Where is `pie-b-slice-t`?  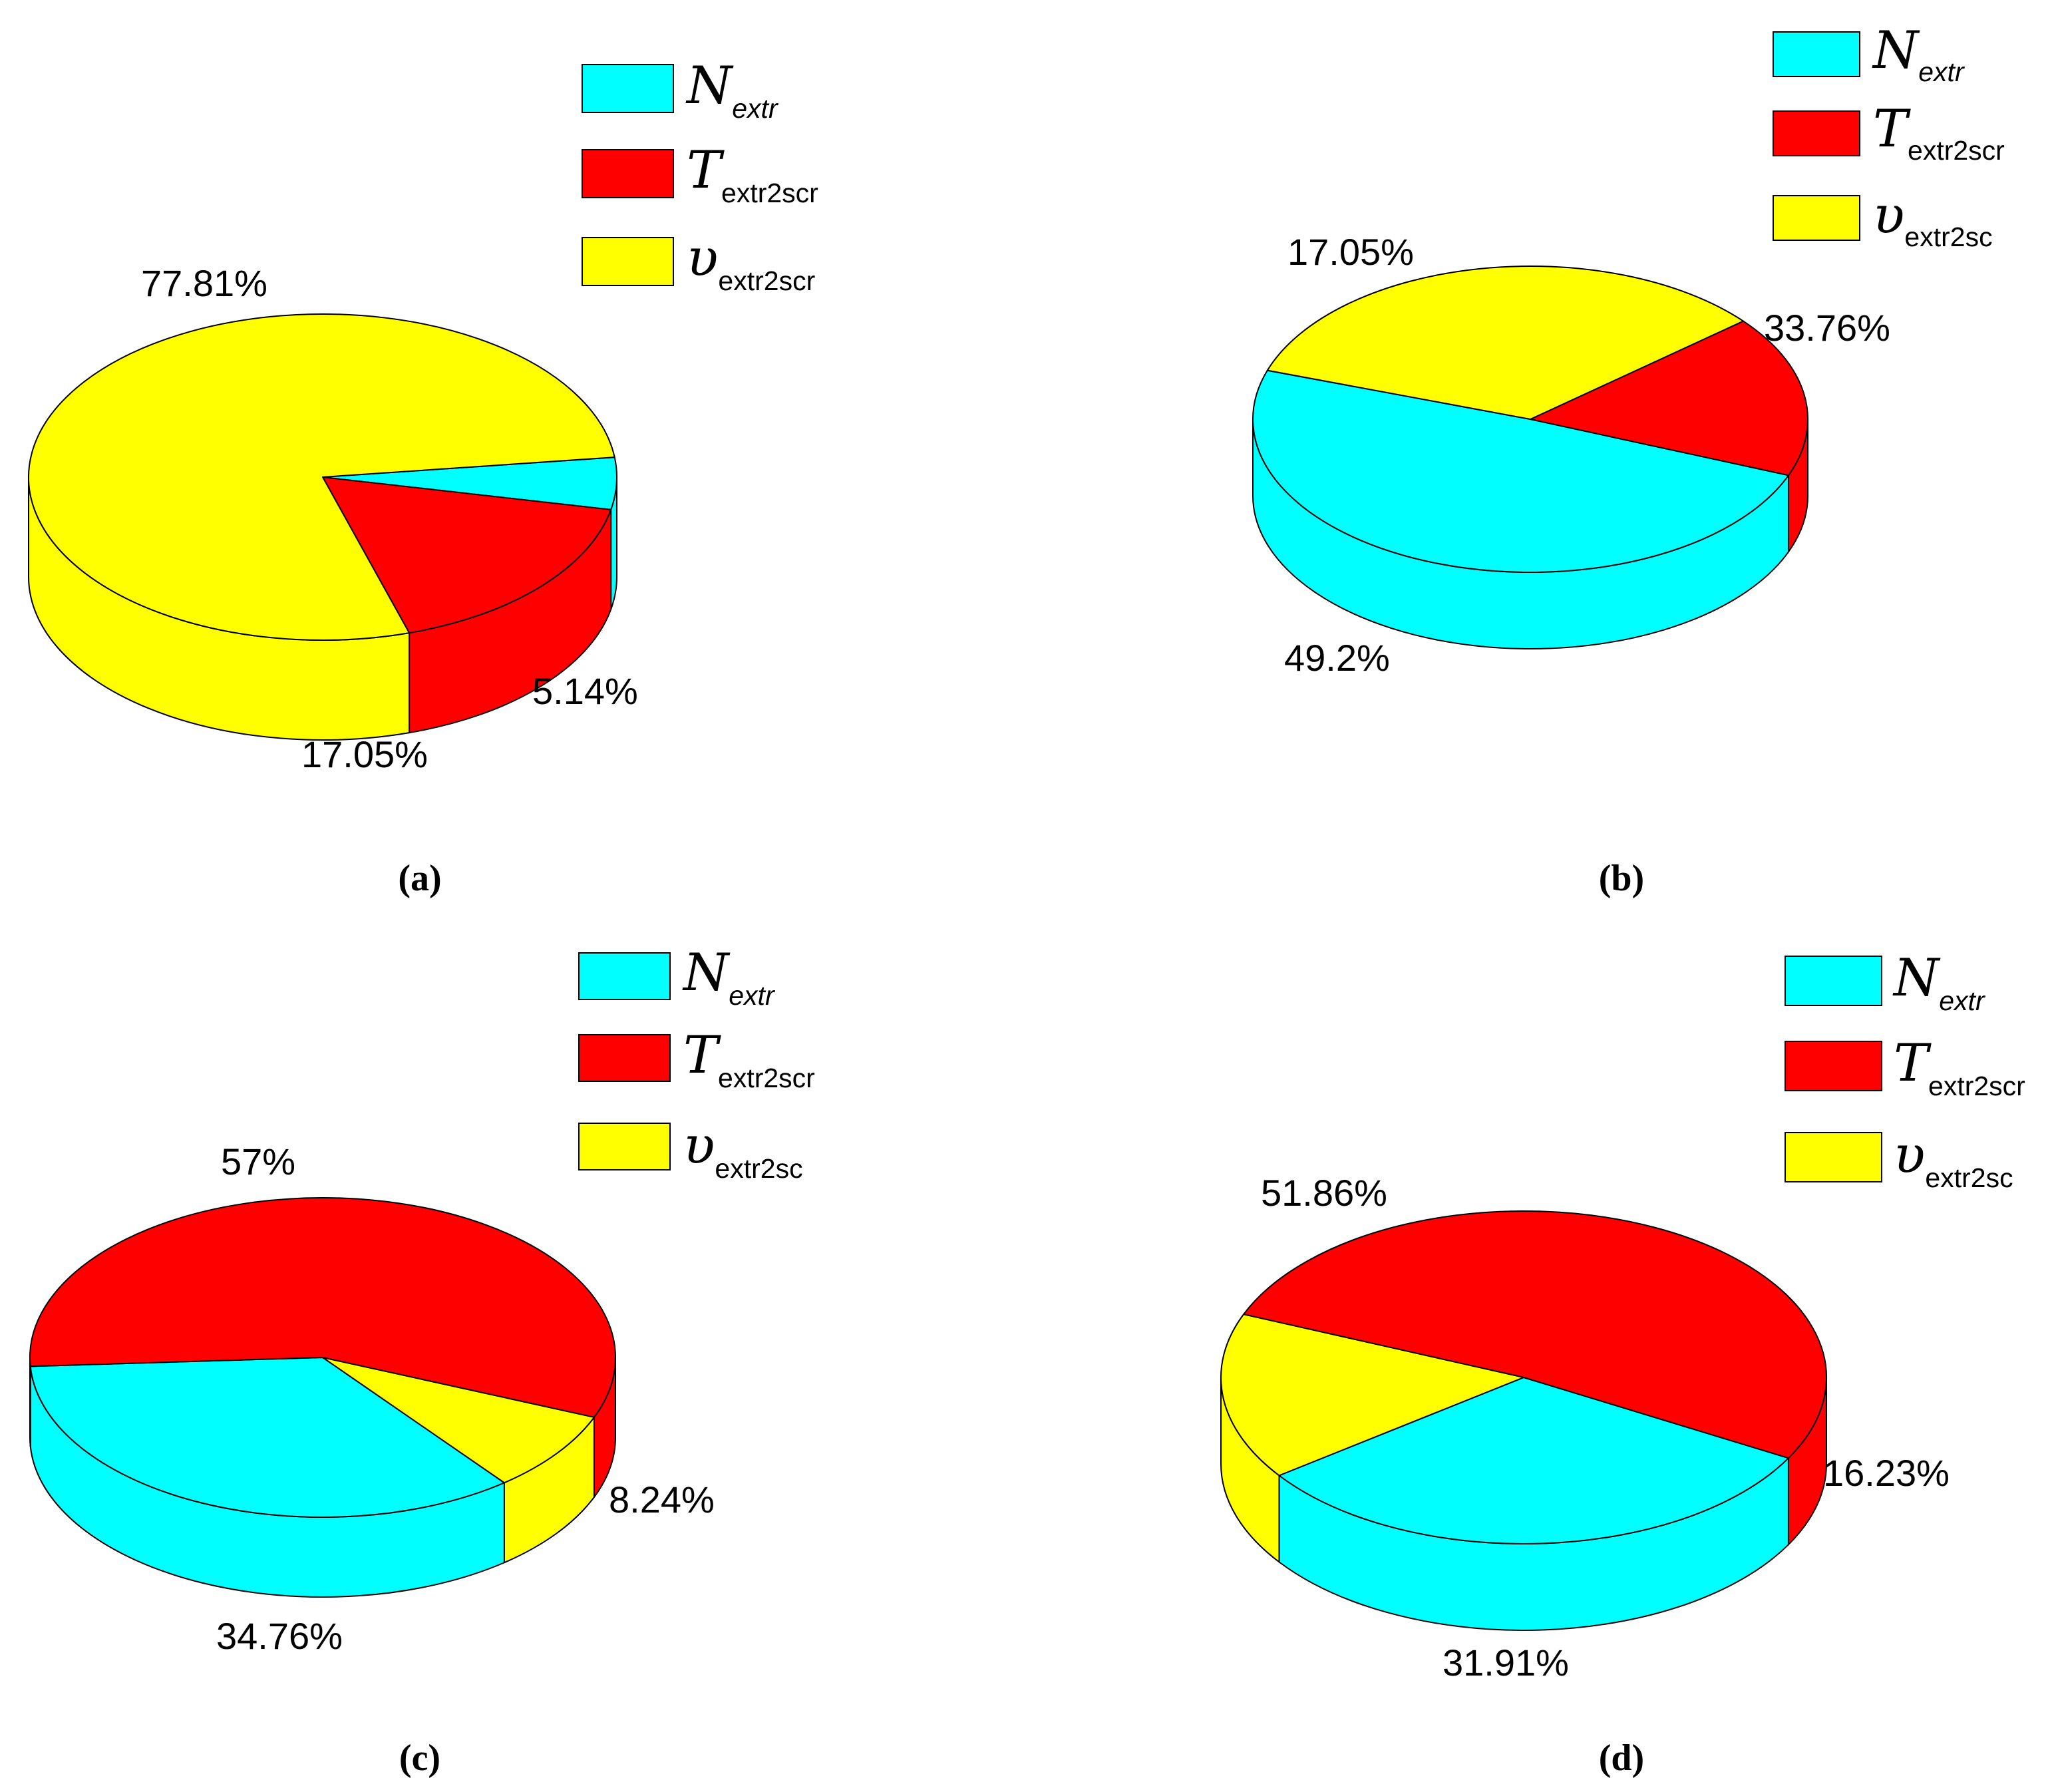
pie-b-slice-t is located at coordinates (1669, 398).